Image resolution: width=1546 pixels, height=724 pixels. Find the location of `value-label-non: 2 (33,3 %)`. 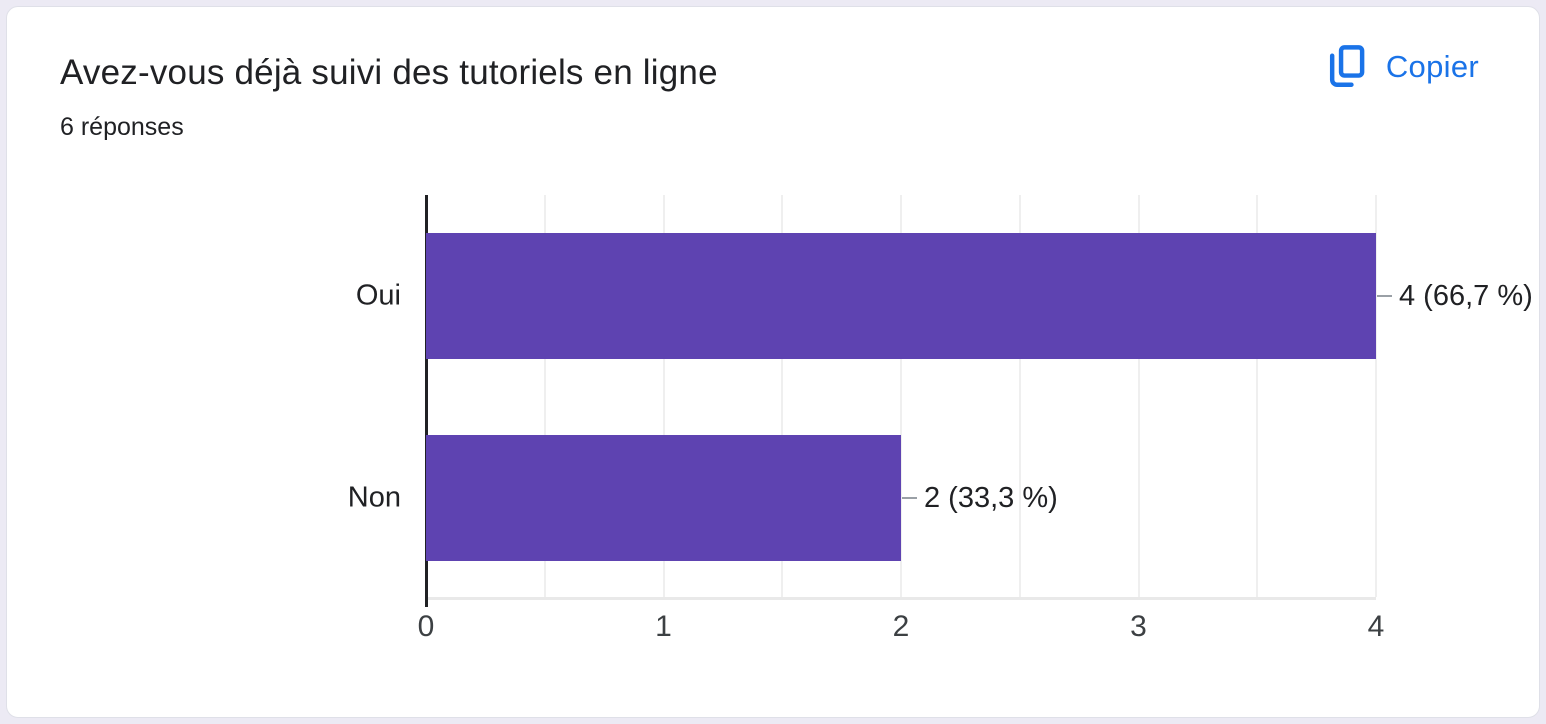

value-label-non: 2 (33,3 %) is located at coordinates (991, 497).